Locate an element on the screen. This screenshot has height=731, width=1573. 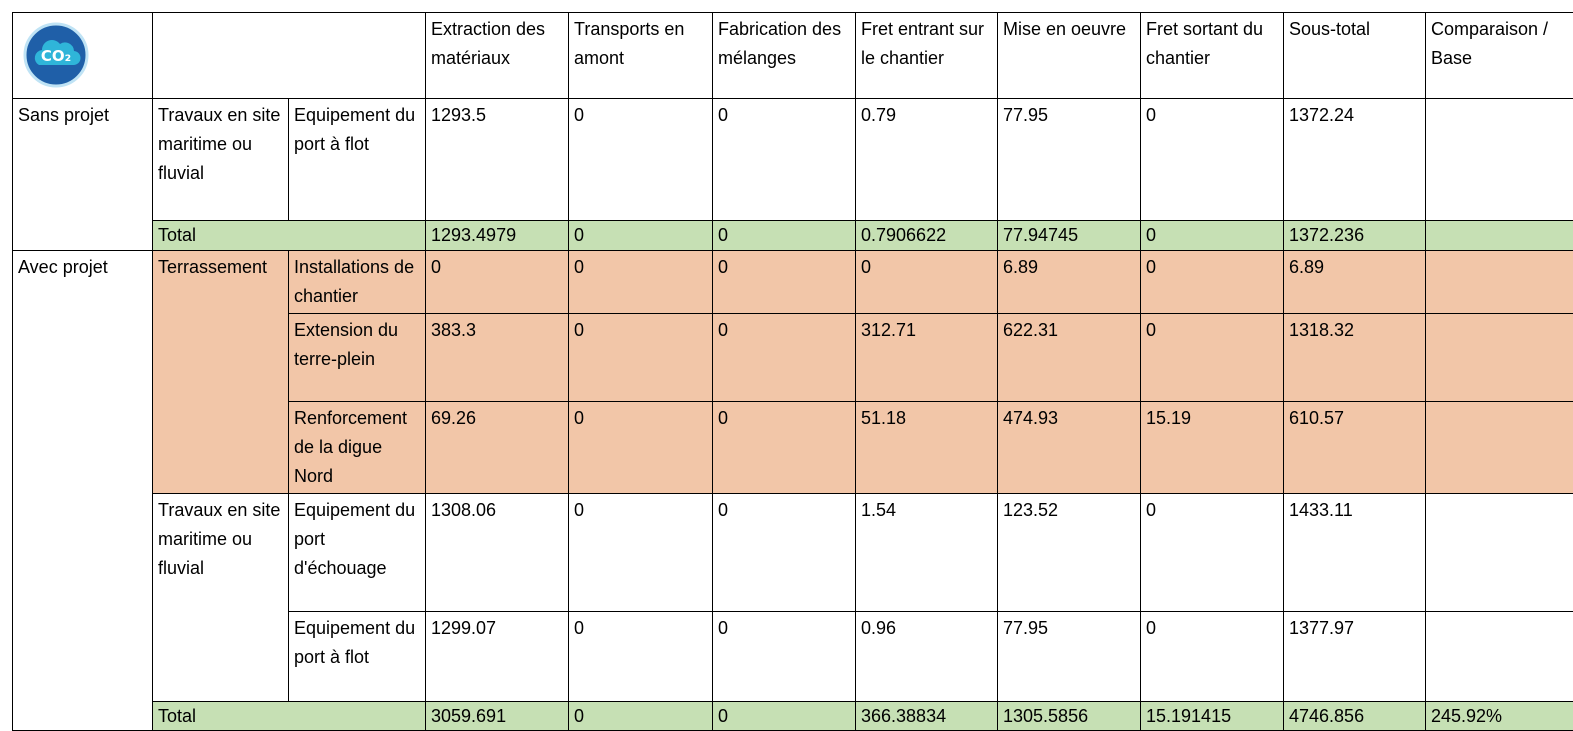
value-cell: 1318.32 is located at coordinates (1355, 358).